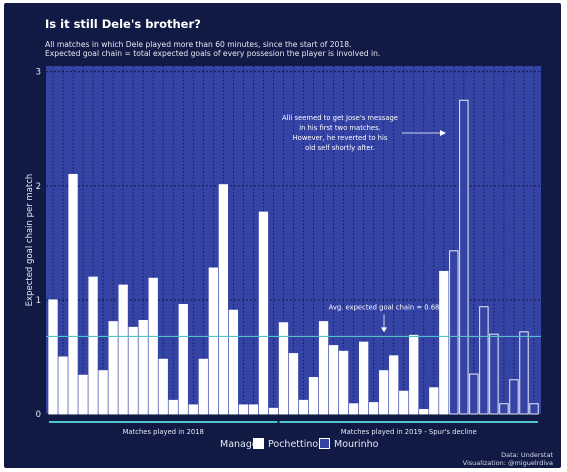  Describe the element at coordinates (242, 444) in the screenshot. I see `legend-title: Manager:` at that location.